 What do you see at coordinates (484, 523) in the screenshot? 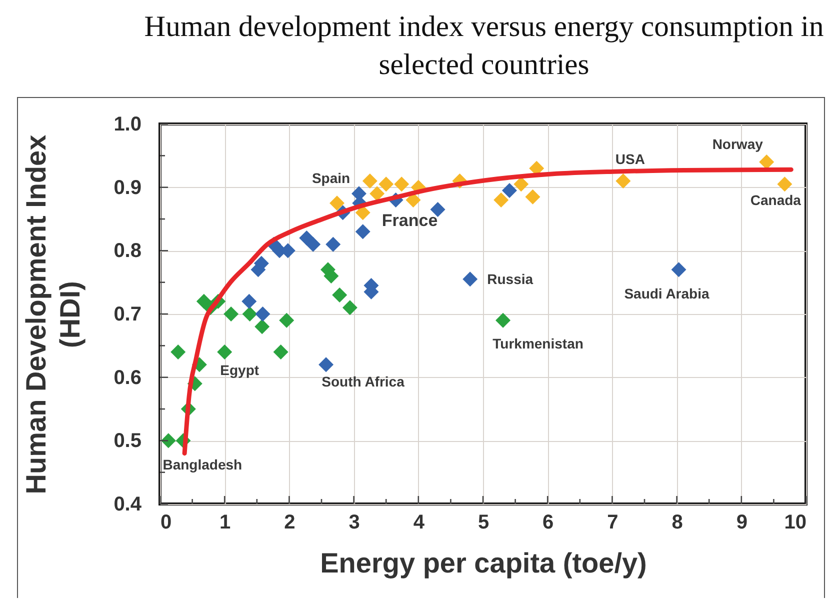
I see `x-tick-label: 5` at bounding box center [484, 523].